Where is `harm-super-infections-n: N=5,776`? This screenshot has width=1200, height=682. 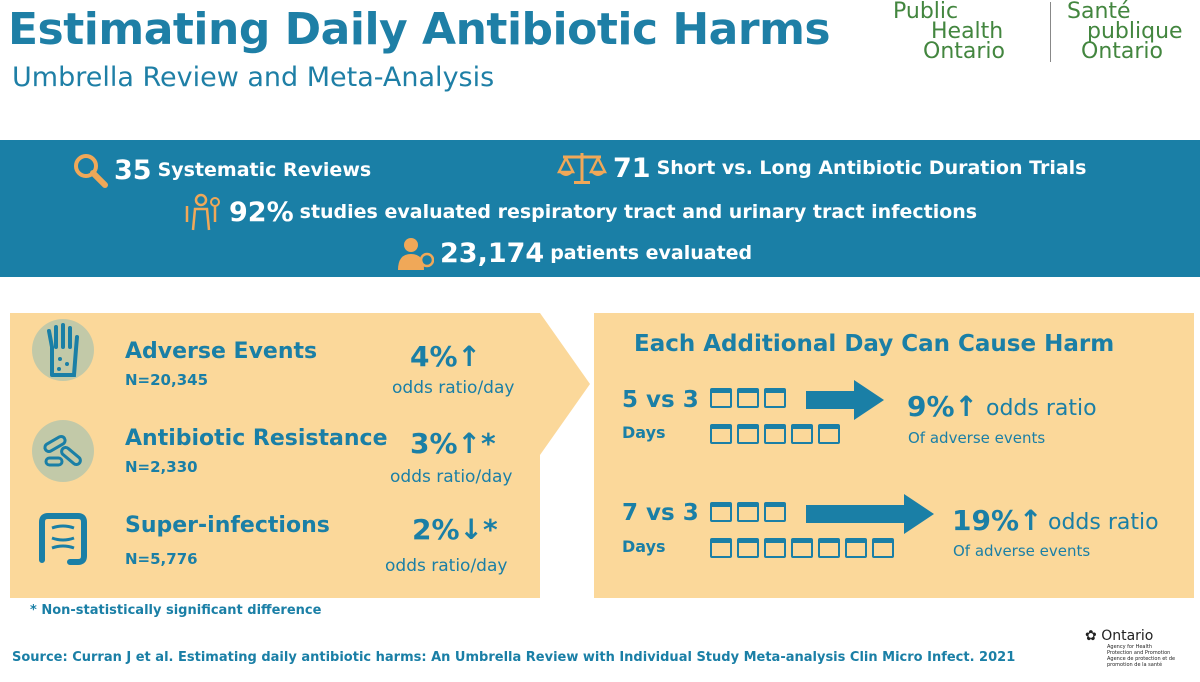 harm-super-infections-n: N=5,776 is located at coordinates (161, 559).